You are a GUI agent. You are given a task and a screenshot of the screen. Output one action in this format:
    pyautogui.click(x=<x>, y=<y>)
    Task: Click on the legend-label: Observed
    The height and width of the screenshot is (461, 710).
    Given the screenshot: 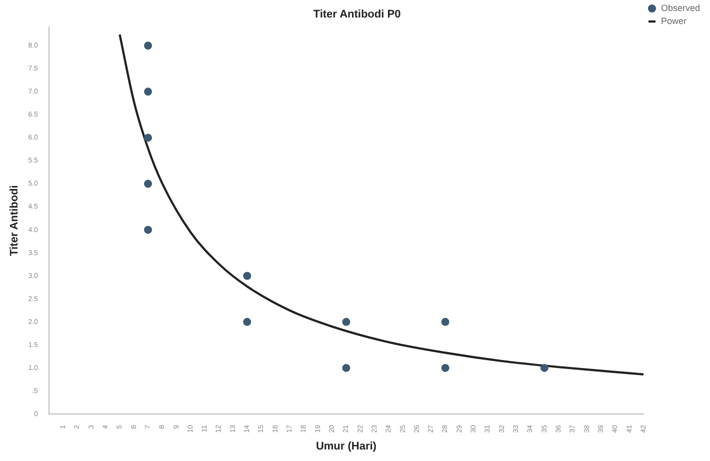 What is the action you would take?
    pyautogui.click(x=680, y=7)
    